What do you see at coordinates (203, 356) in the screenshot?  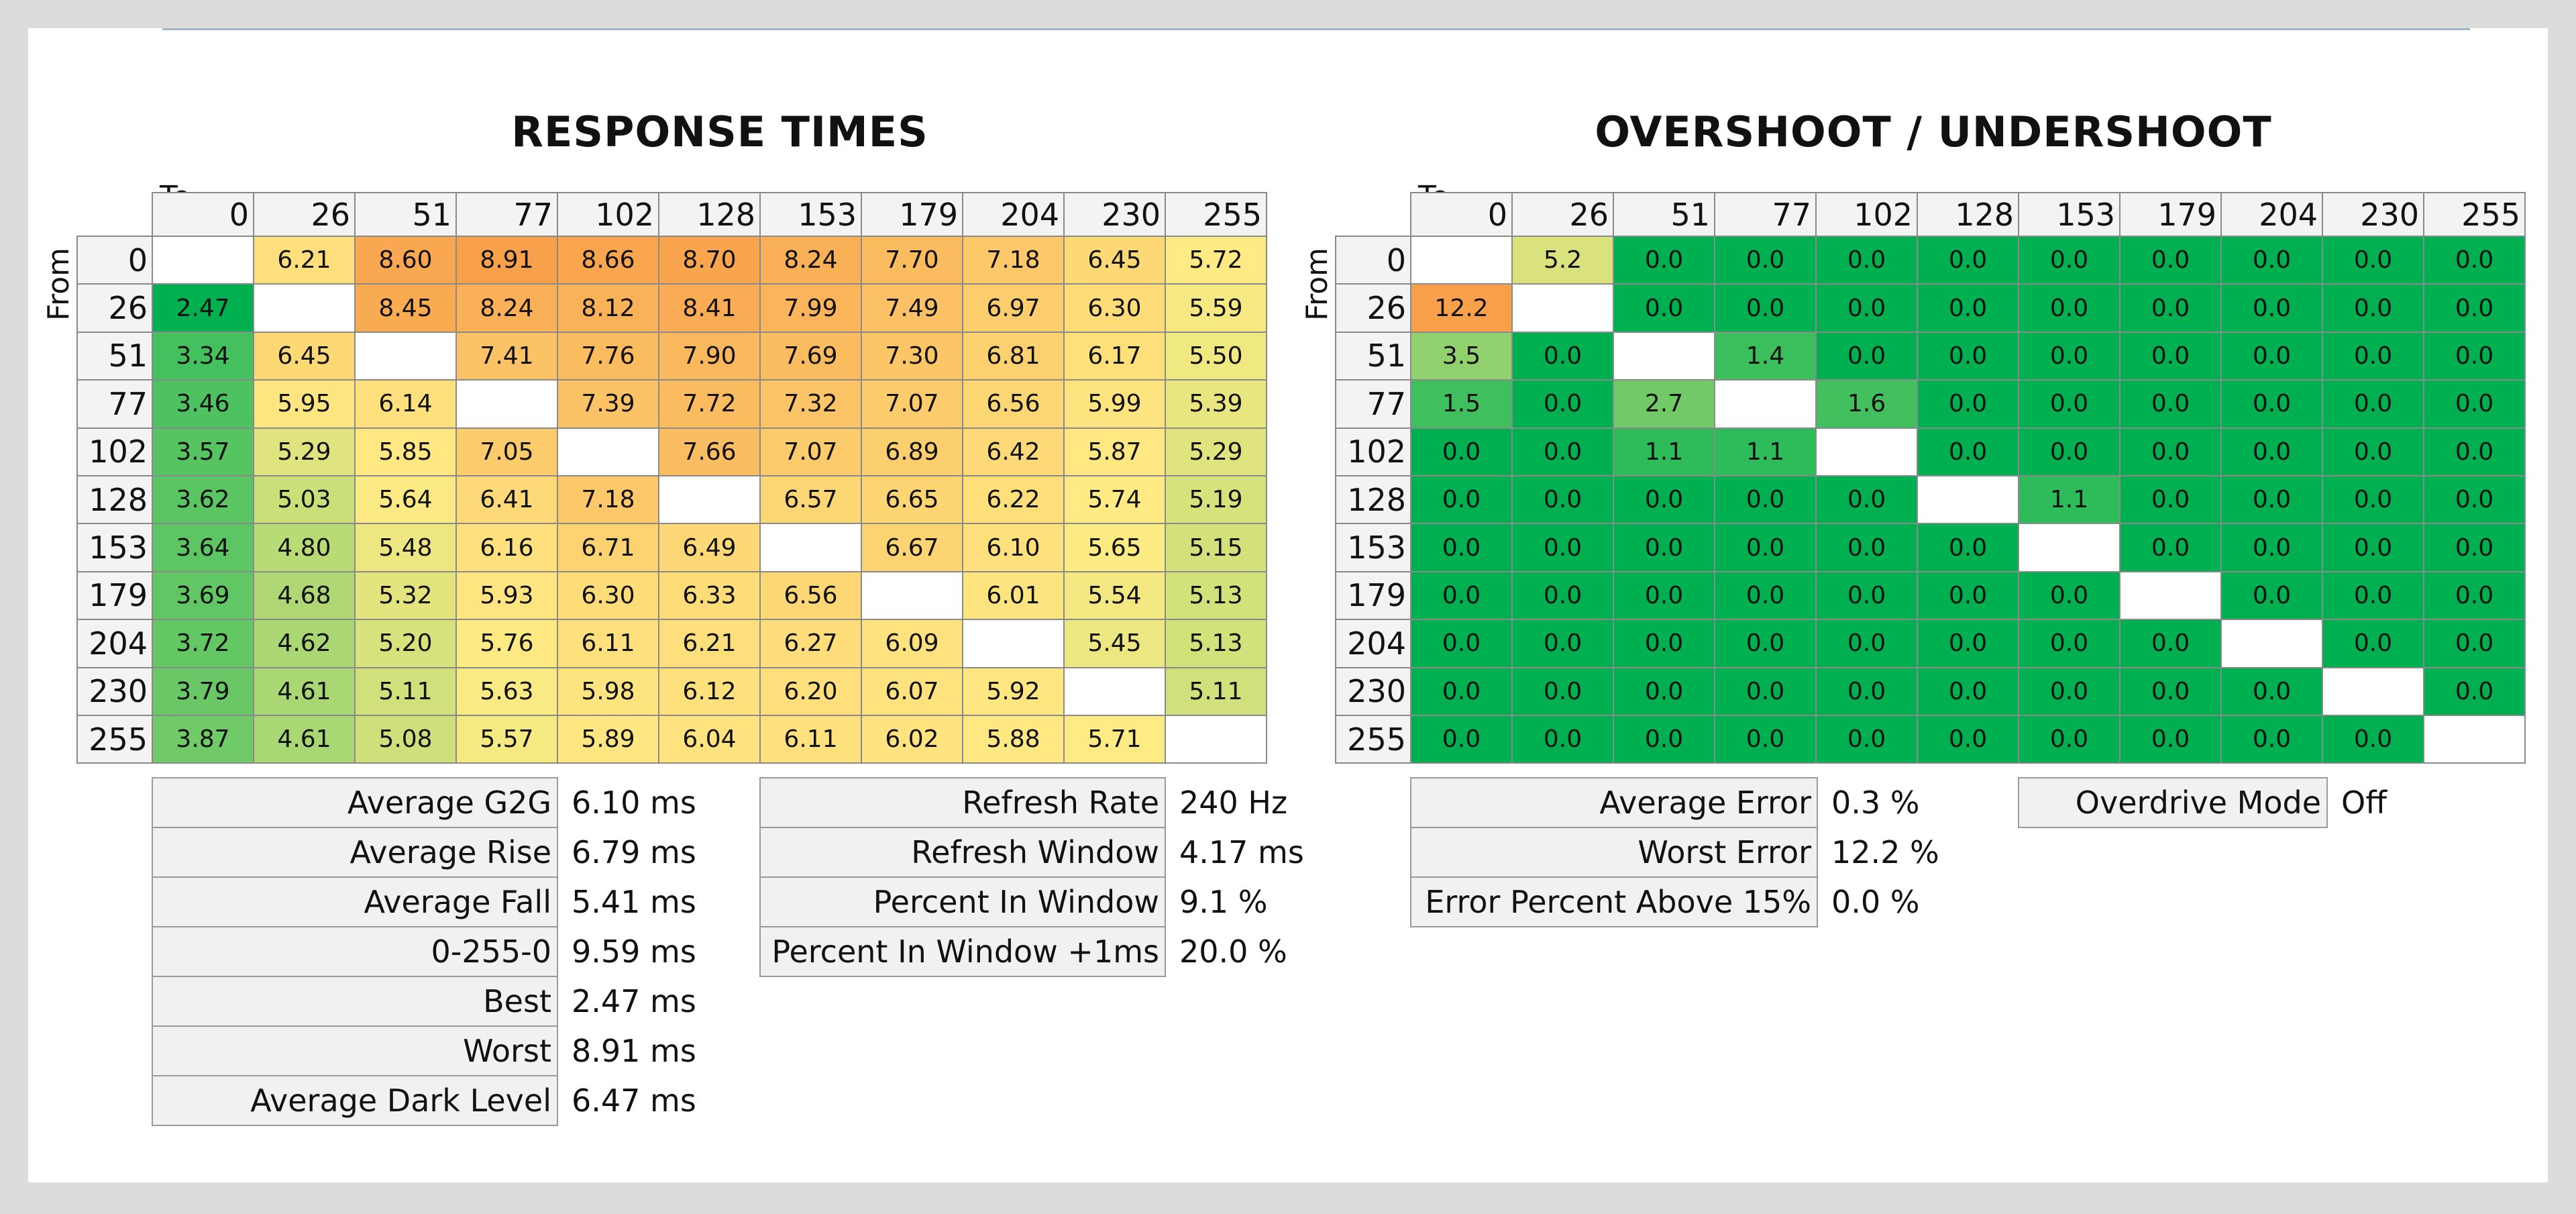 I see `rt-cell: 3.34` at bounding box center [203, 356].